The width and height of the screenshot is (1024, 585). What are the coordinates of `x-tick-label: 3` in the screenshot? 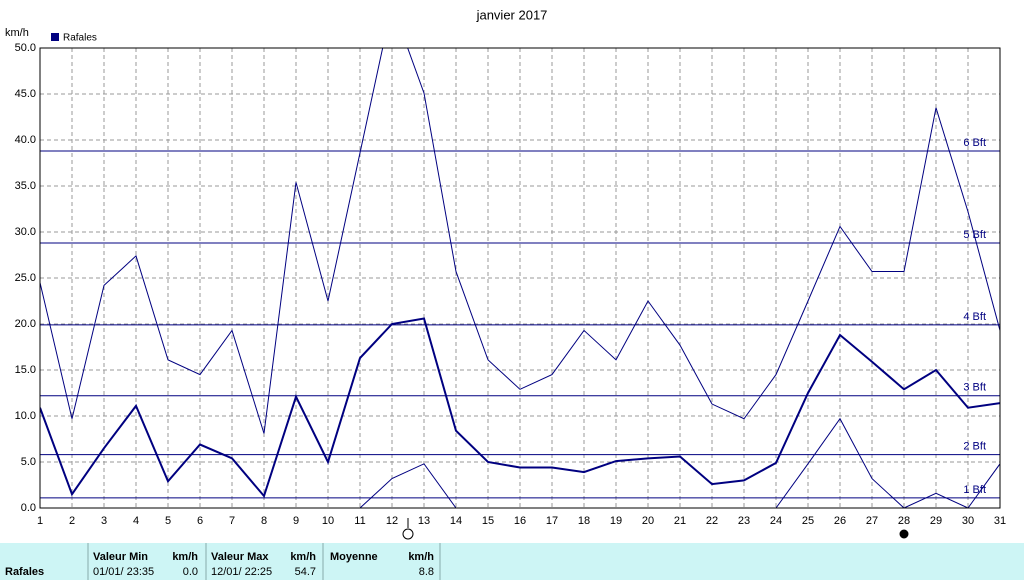 It's located at (104, 521).